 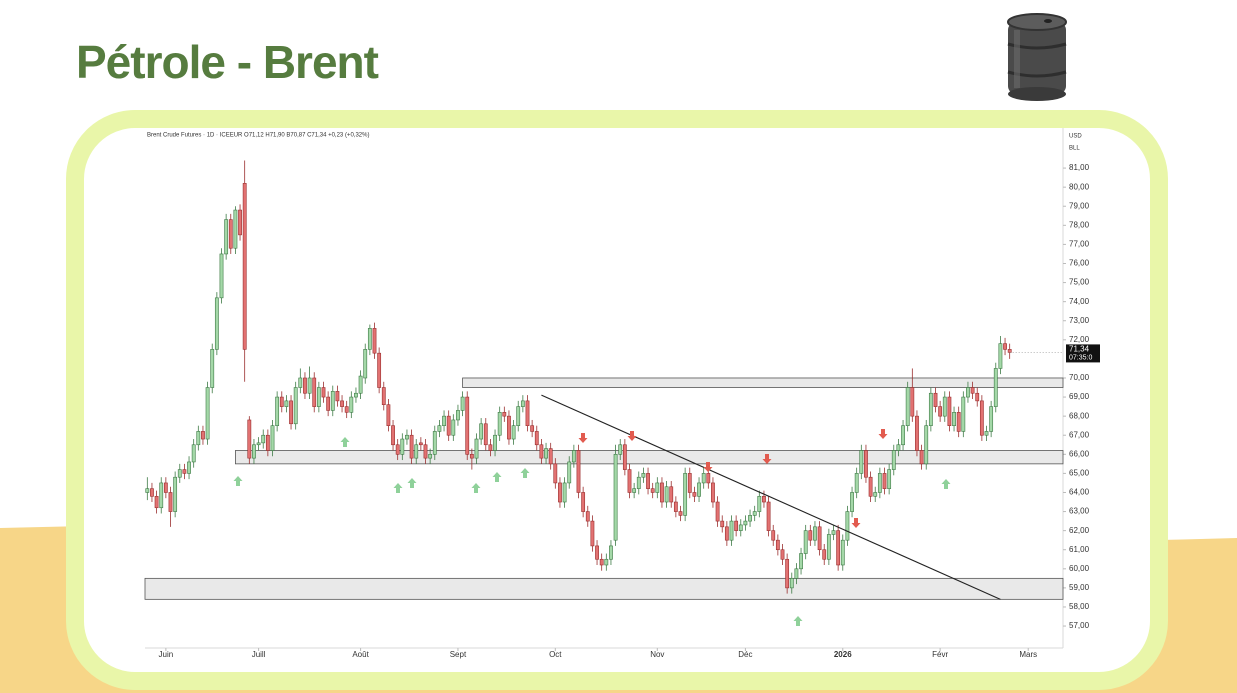 I want to click on x-tick-label: Juill, so click(x=259, y=654).